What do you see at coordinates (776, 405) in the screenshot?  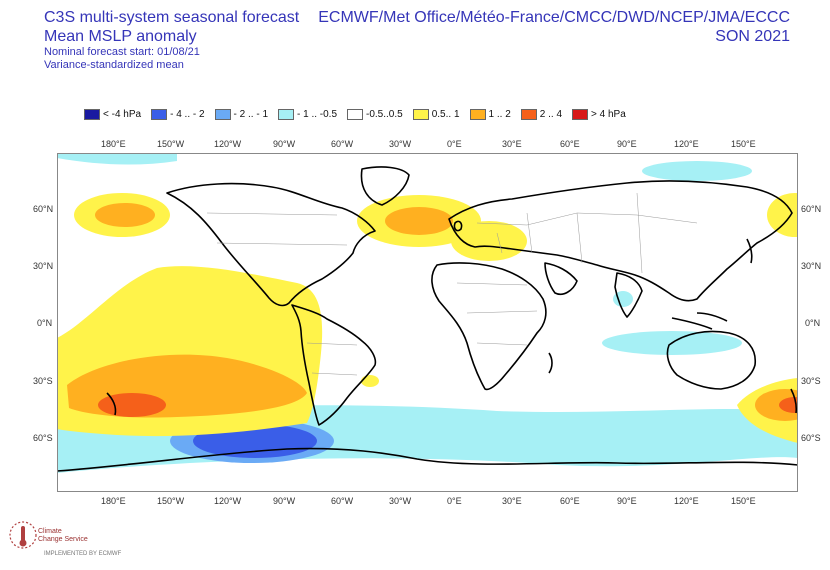 I see `anomaly-tasman-orange` at bounding box center [776, 405].